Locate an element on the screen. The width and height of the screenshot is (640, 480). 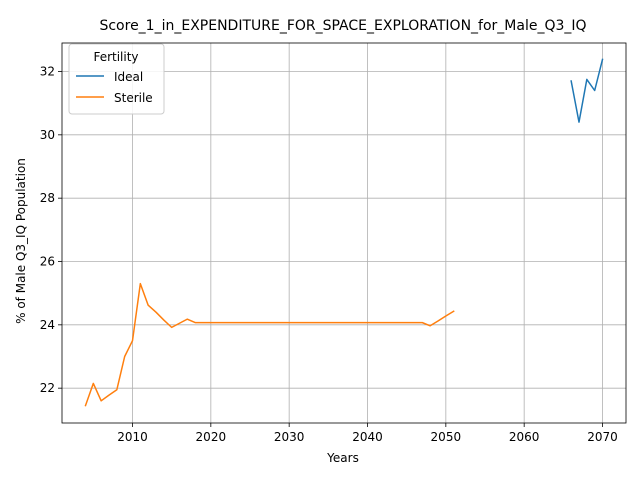
x-axis-label: Years is located at coordinates (342, 458).